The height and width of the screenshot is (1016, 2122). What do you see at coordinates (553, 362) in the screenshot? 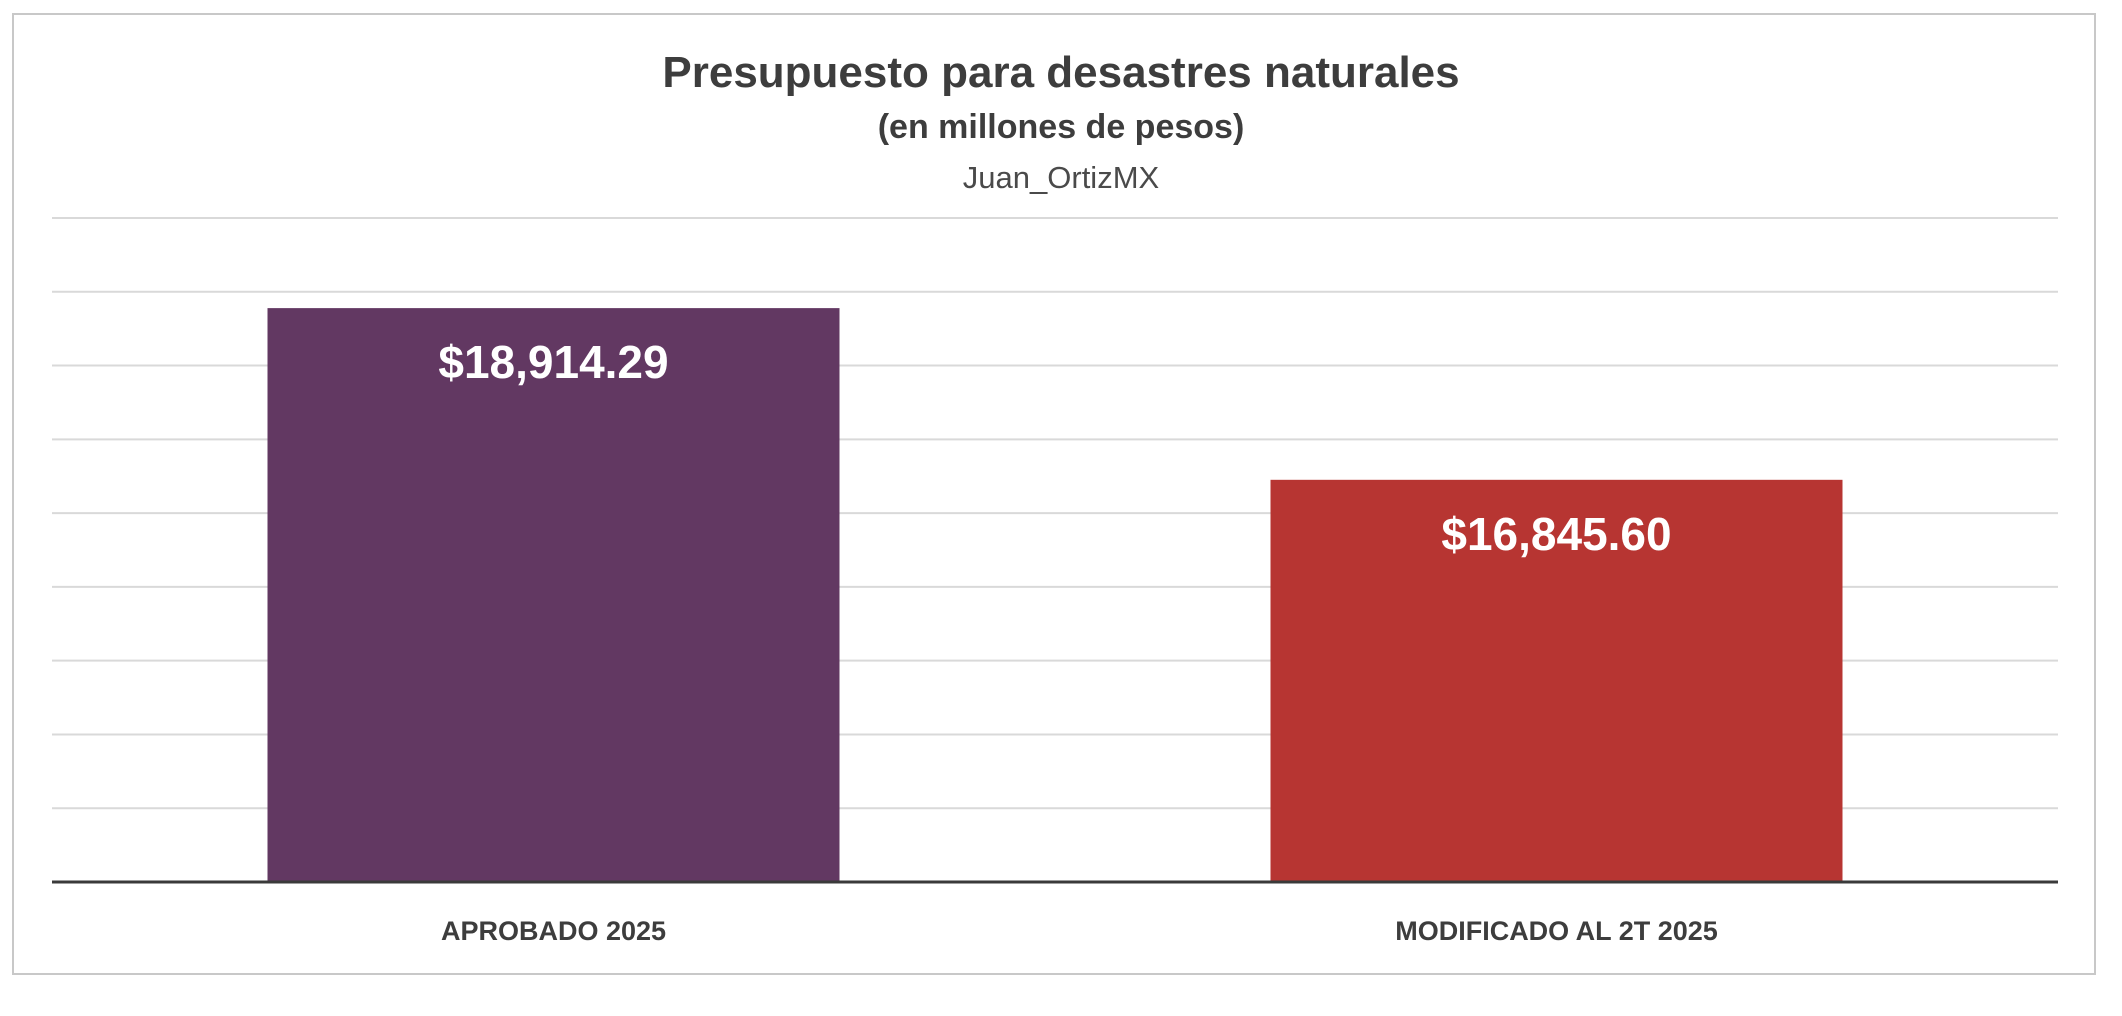
I see `bar-value-label: $18,914.29` at bounding box center [553, 362].